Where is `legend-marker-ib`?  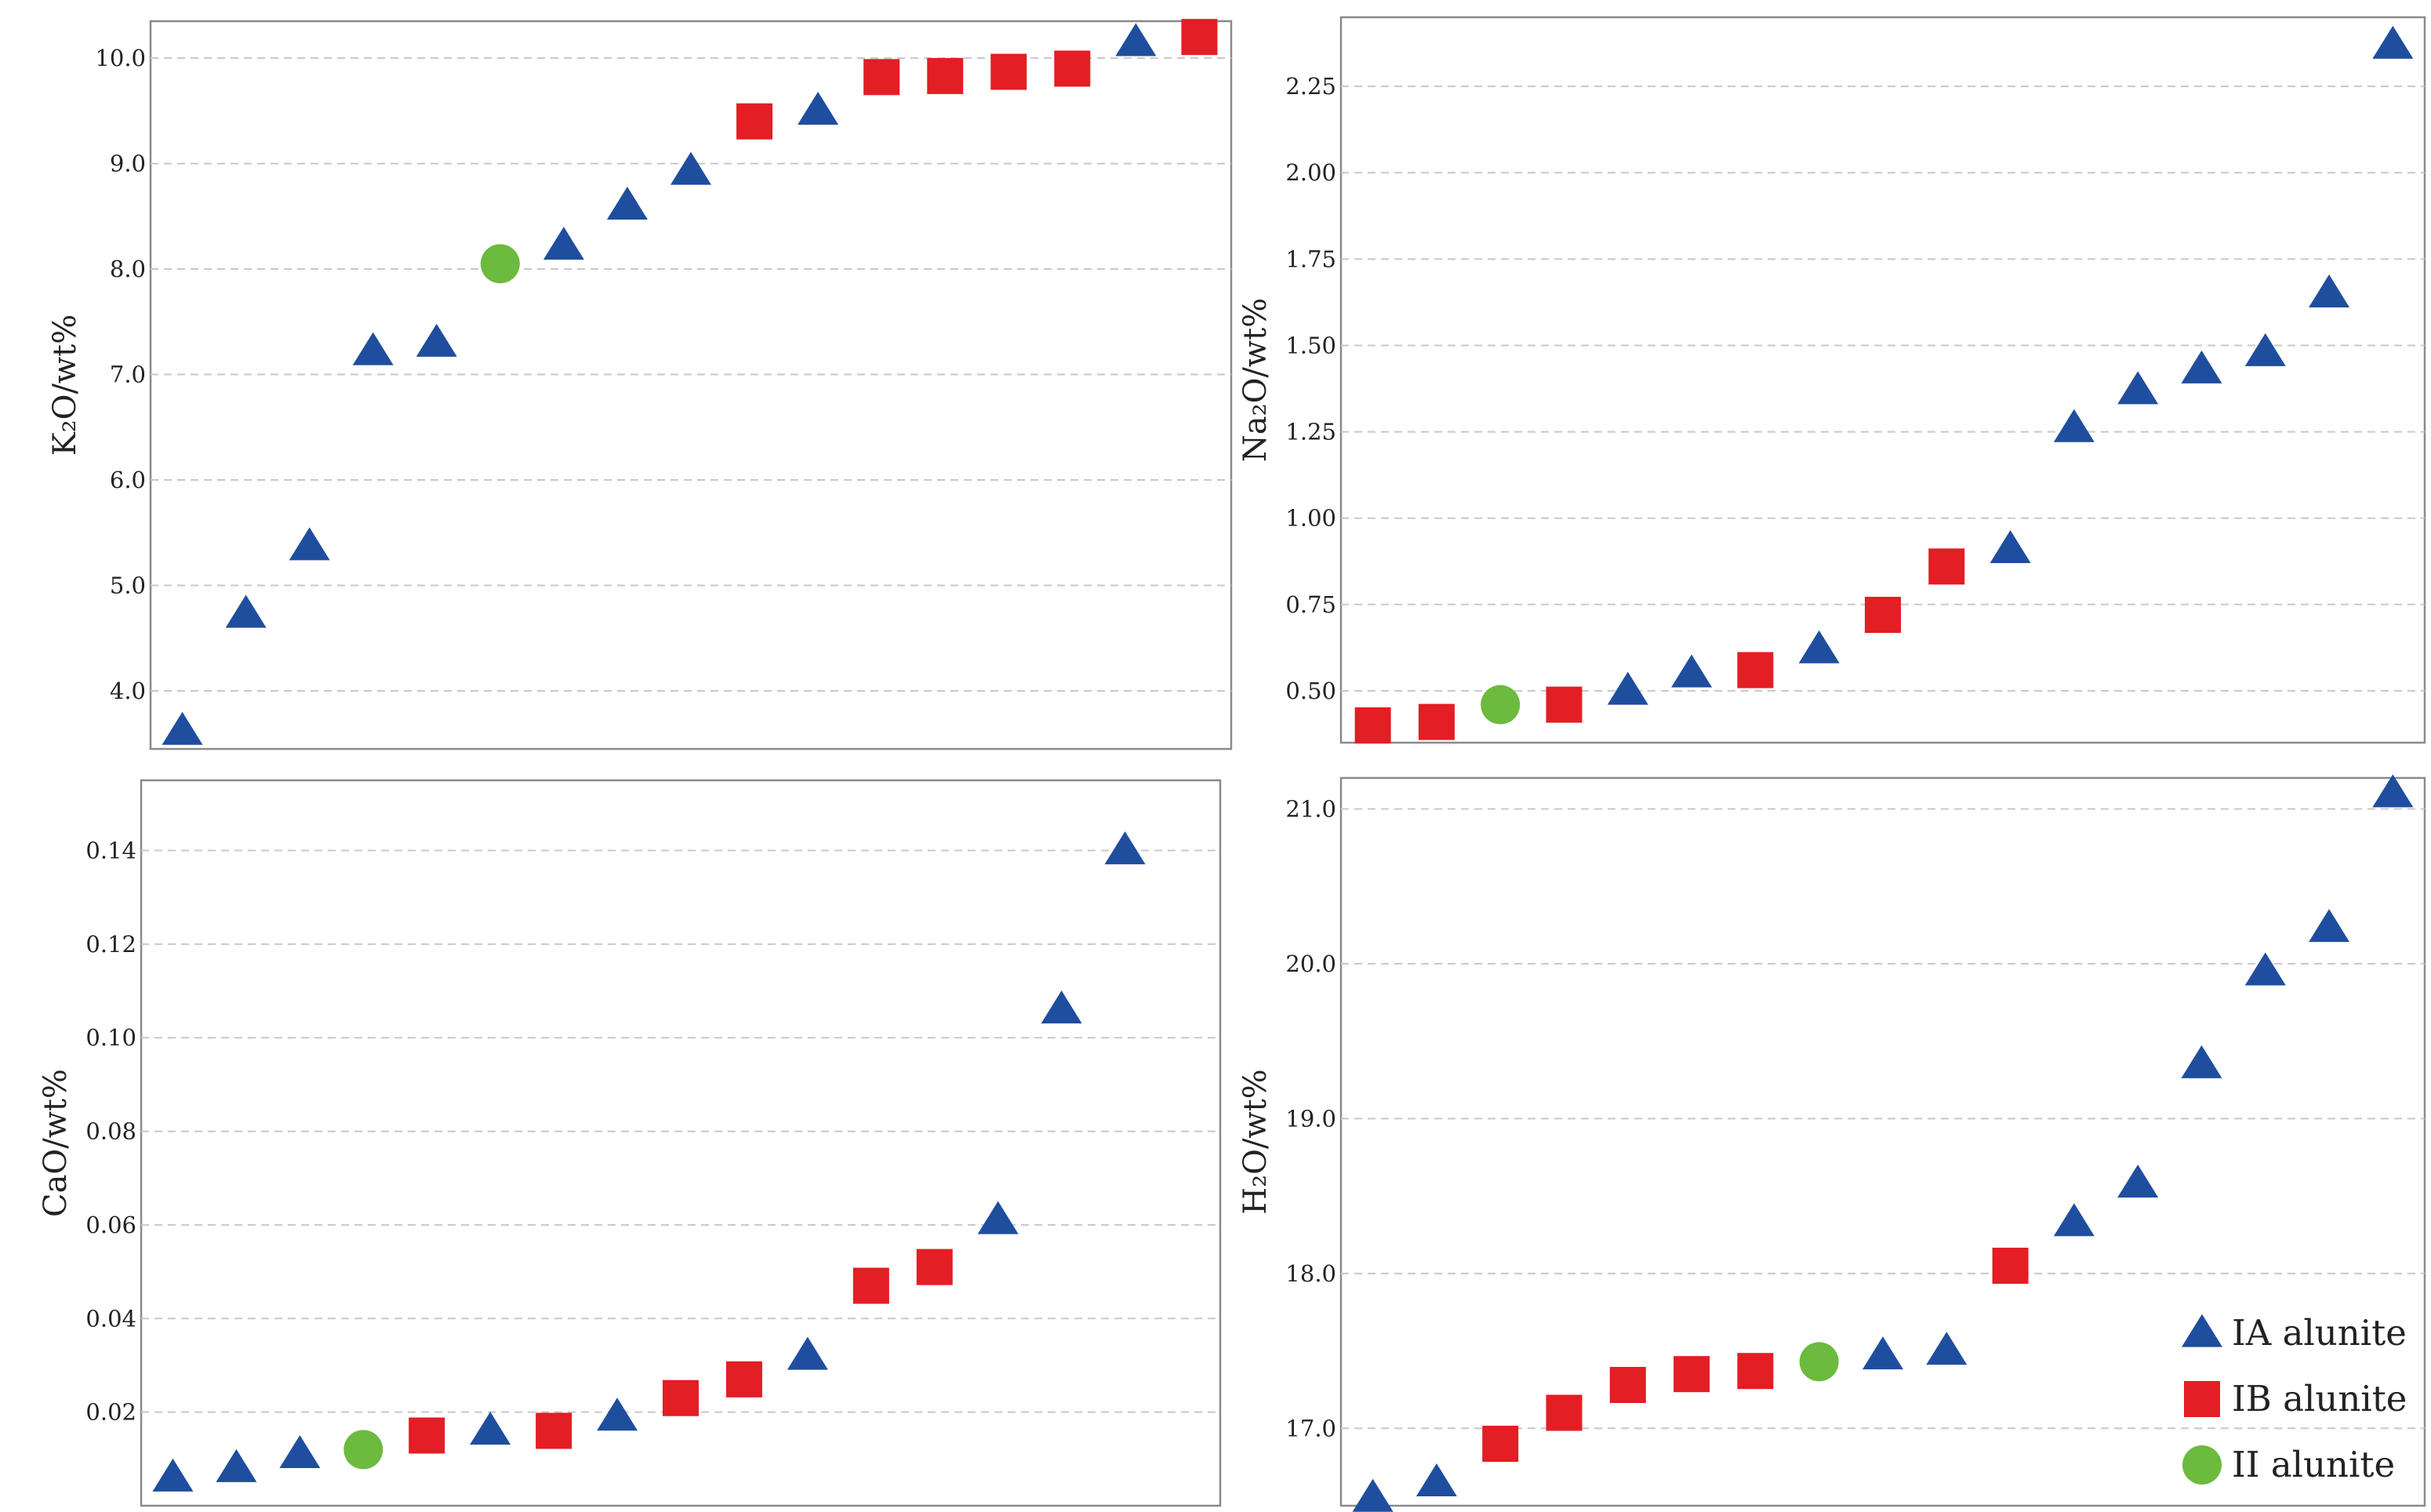 legend-marker-ib is located at coordinates (2202, 1399).